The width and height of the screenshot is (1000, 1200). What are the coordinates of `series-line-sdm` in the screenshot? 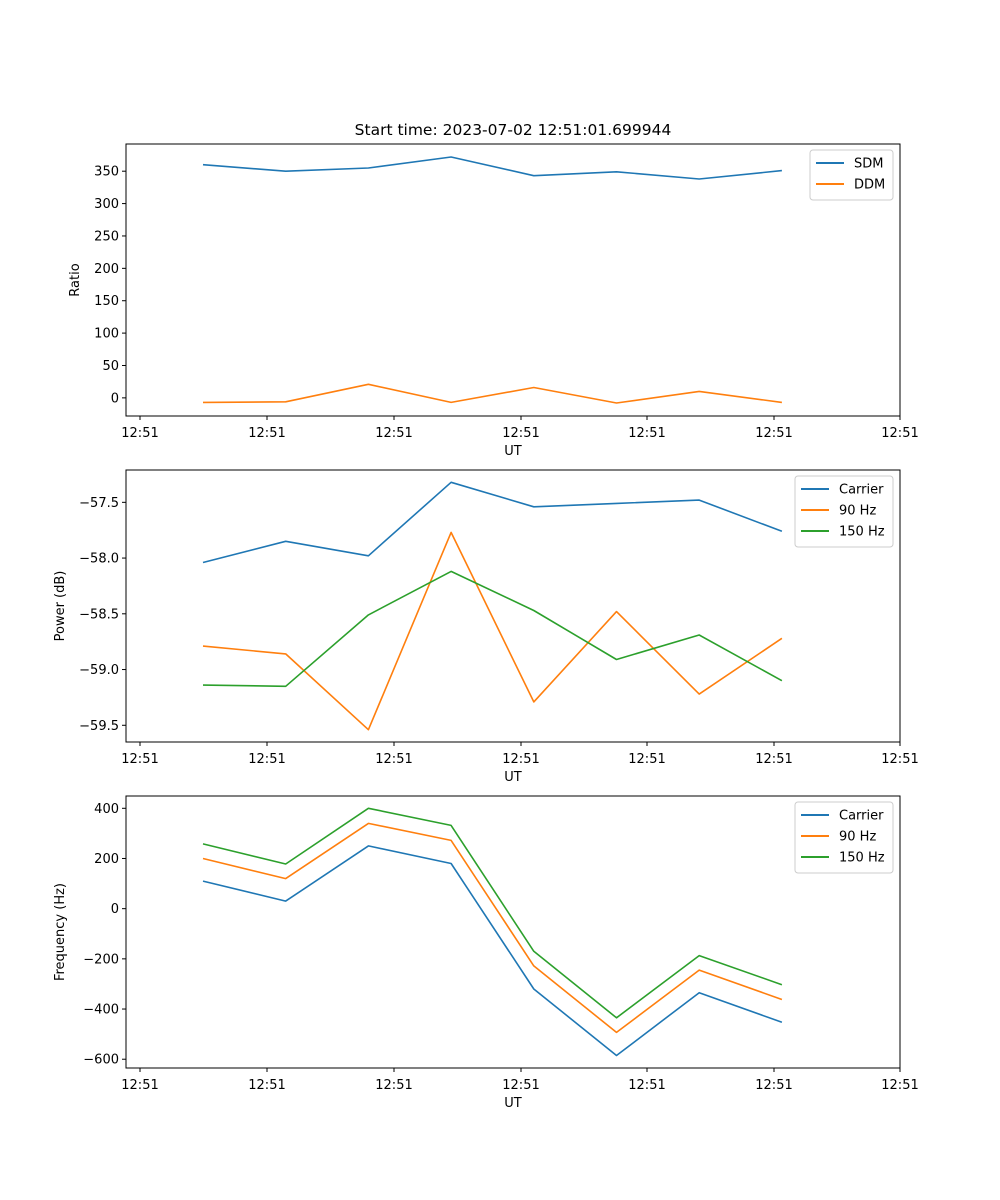 It's located at (492, 168).